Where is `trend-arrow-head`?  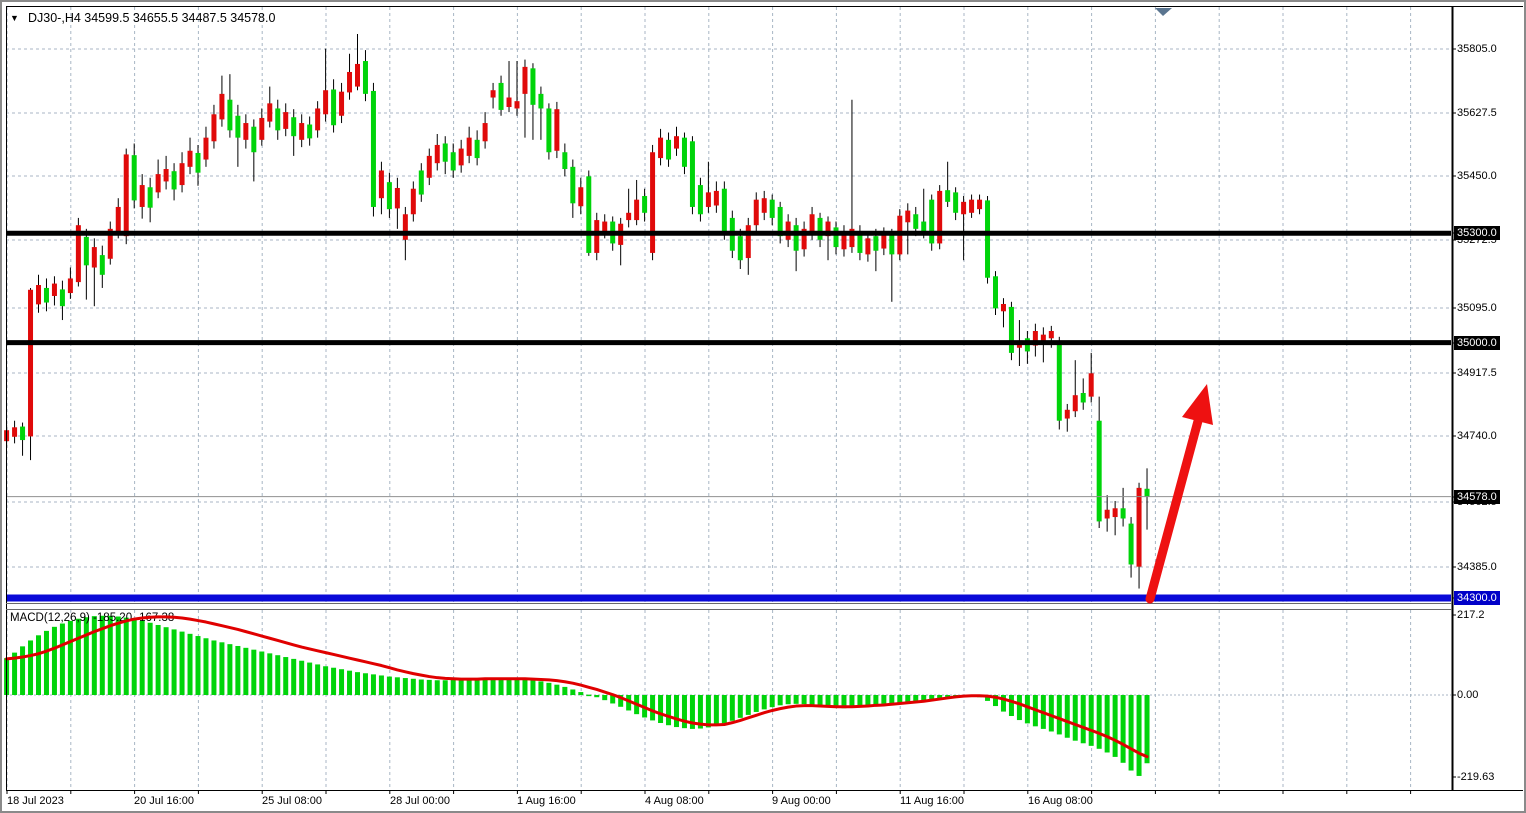 trend-arrow-head is located at coordinates (1197, 404).